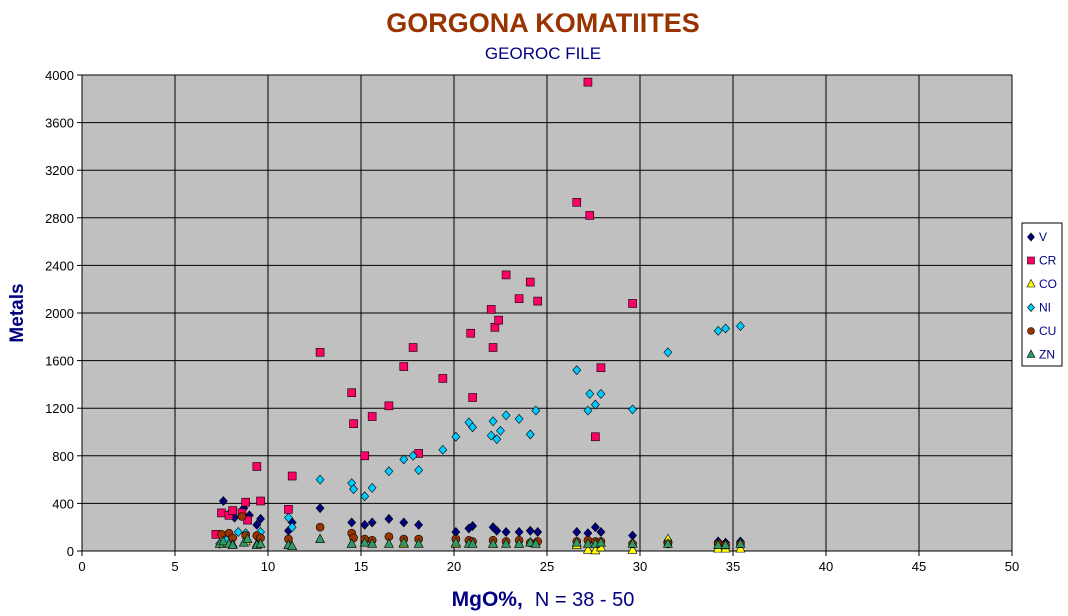  What do you see at coordinates (59, 123) in the screenshot?
I see `y-tick-label: 3600` at bounding box center [59, 123].